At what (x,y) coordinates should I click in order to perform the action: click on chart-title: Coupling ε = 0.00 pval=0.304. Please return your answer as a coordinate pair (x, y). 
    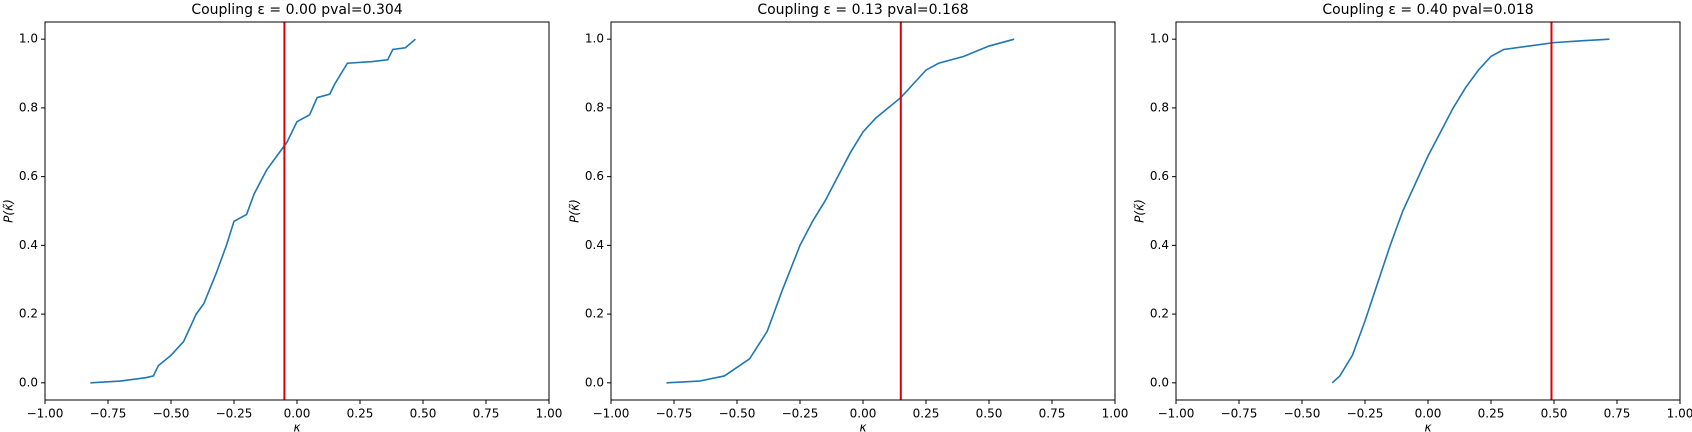
    Looking at the image, I should click on (296, 10).